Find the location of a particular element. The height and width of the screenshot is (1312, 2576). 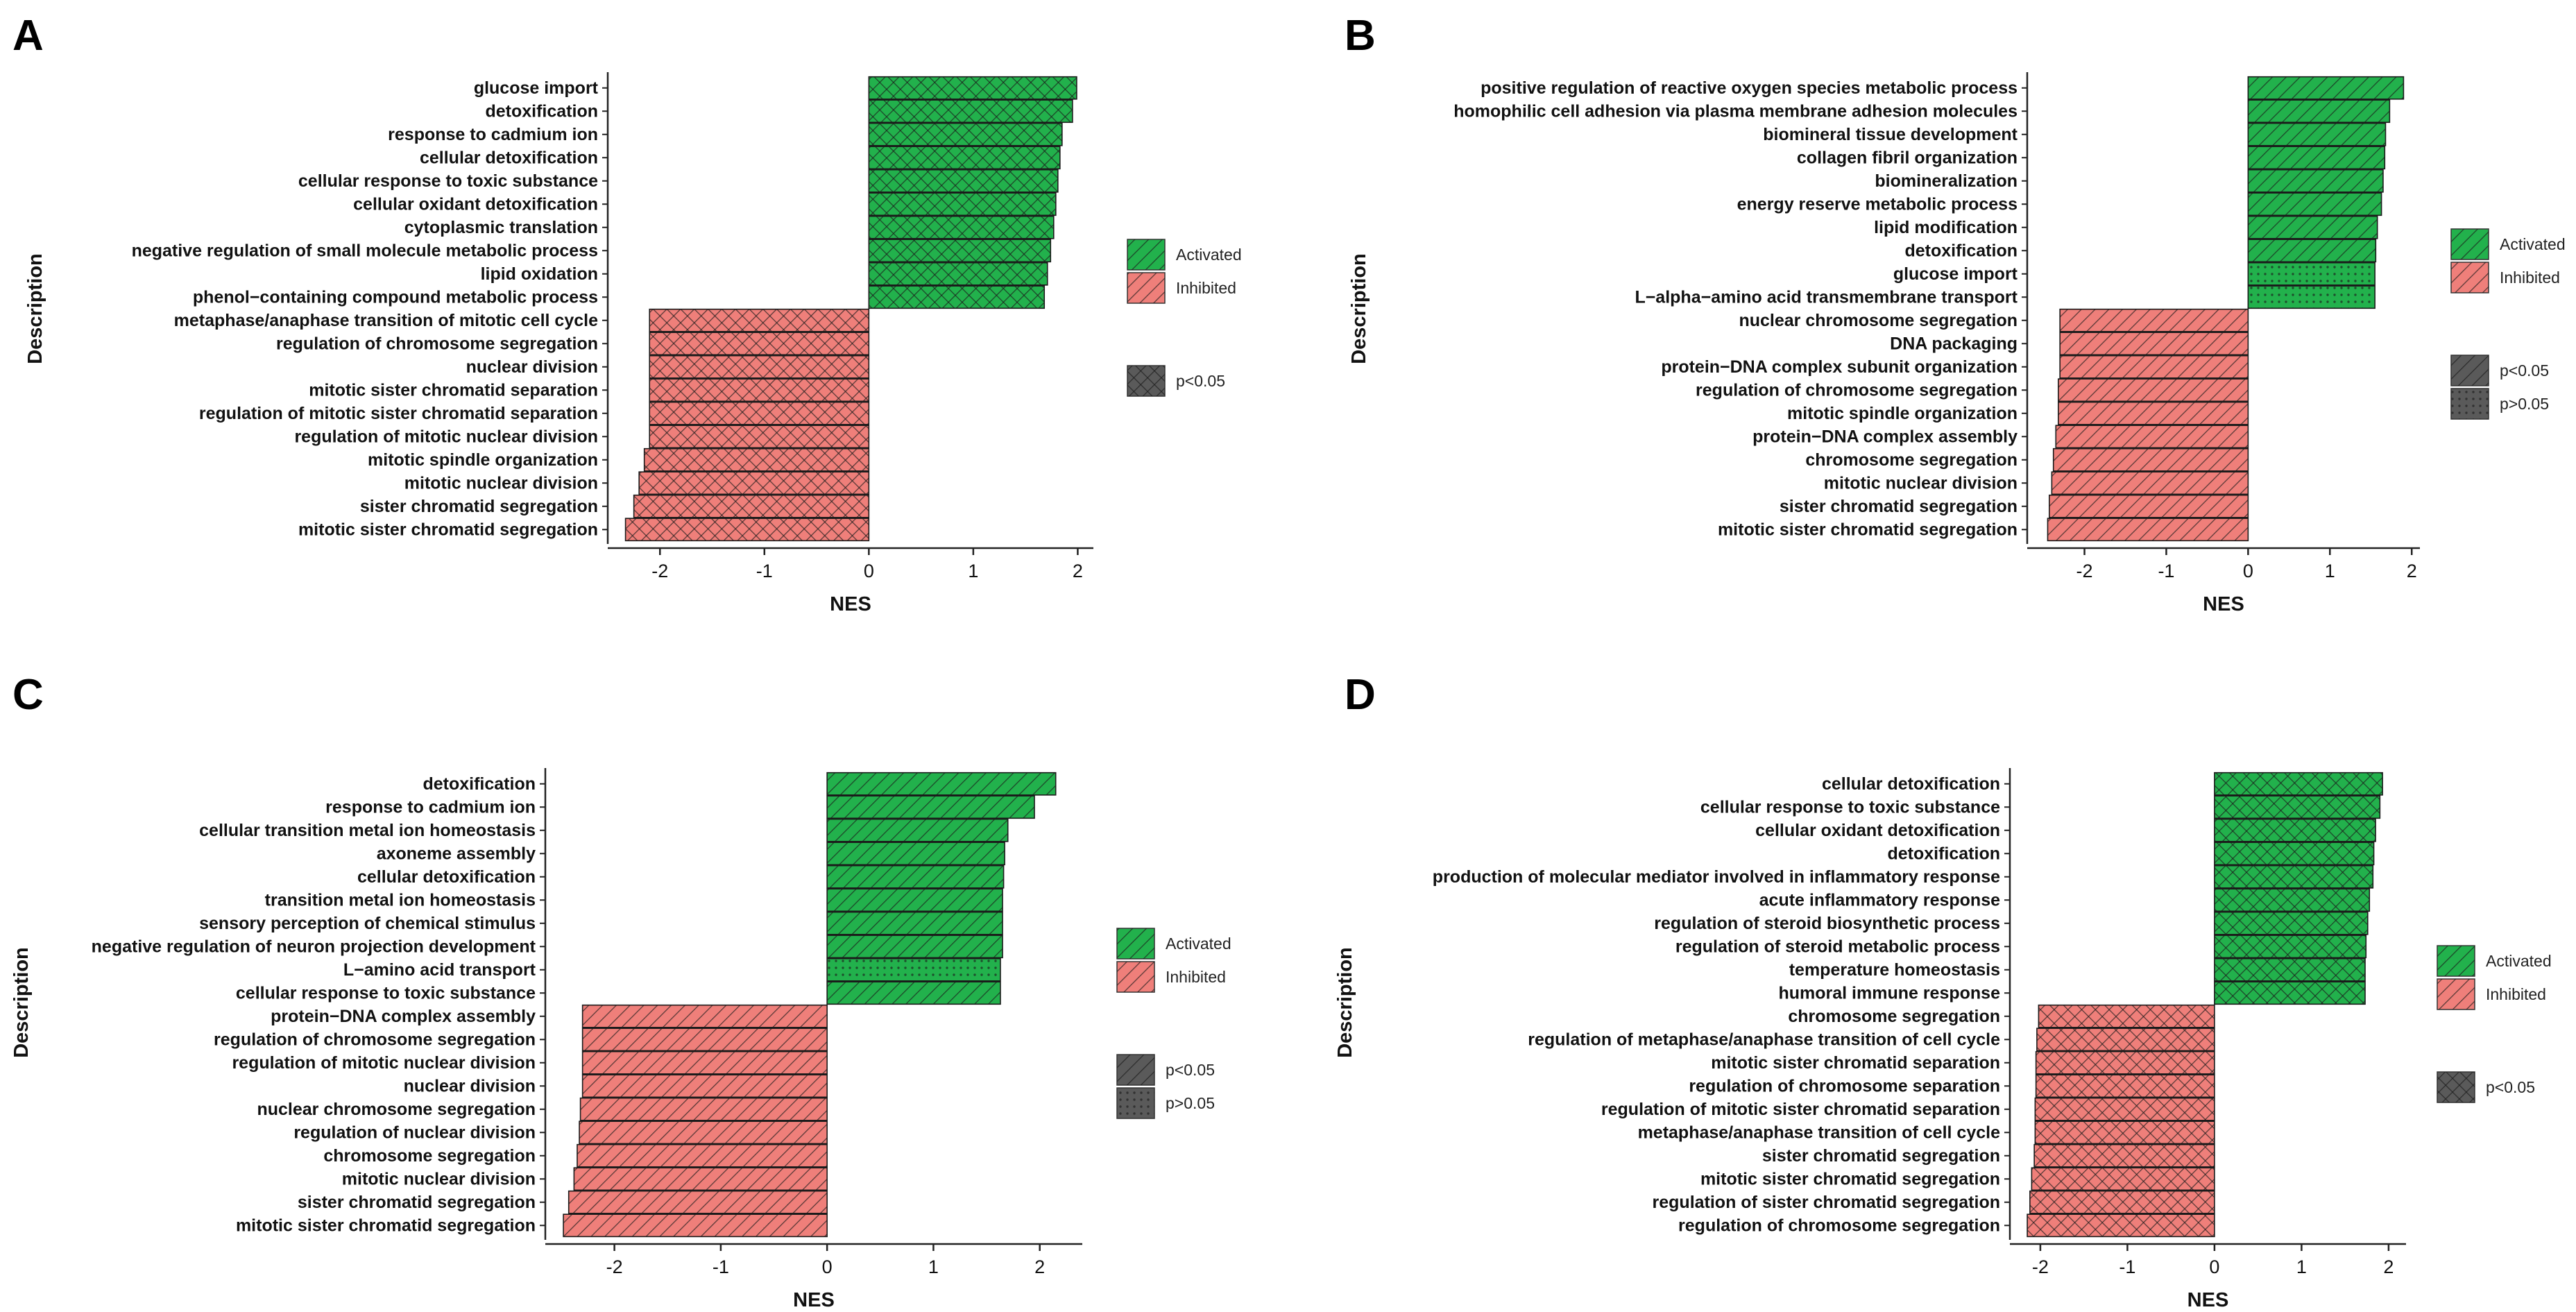

y-axis-title: Description is located at coordinates (35, 308).